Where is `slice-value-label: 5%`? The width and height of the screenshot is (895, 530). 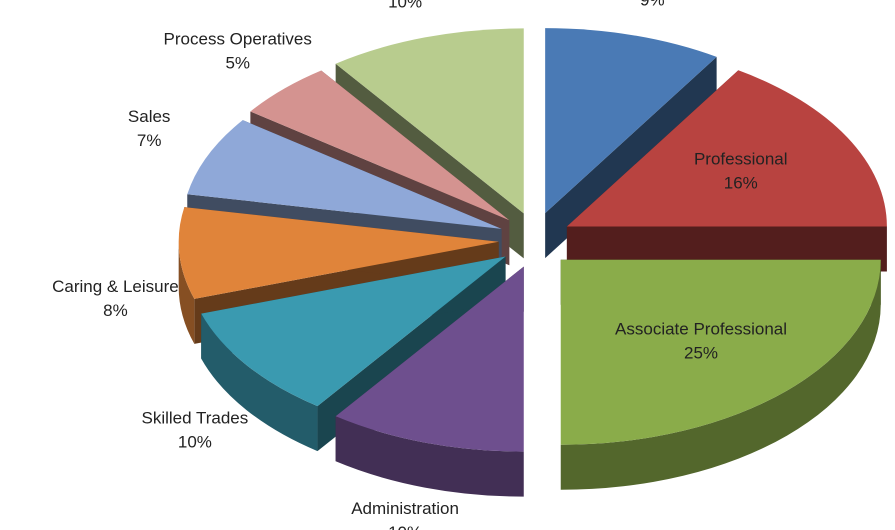 slice-value-label: 5% is located at coordinates (237, 63).